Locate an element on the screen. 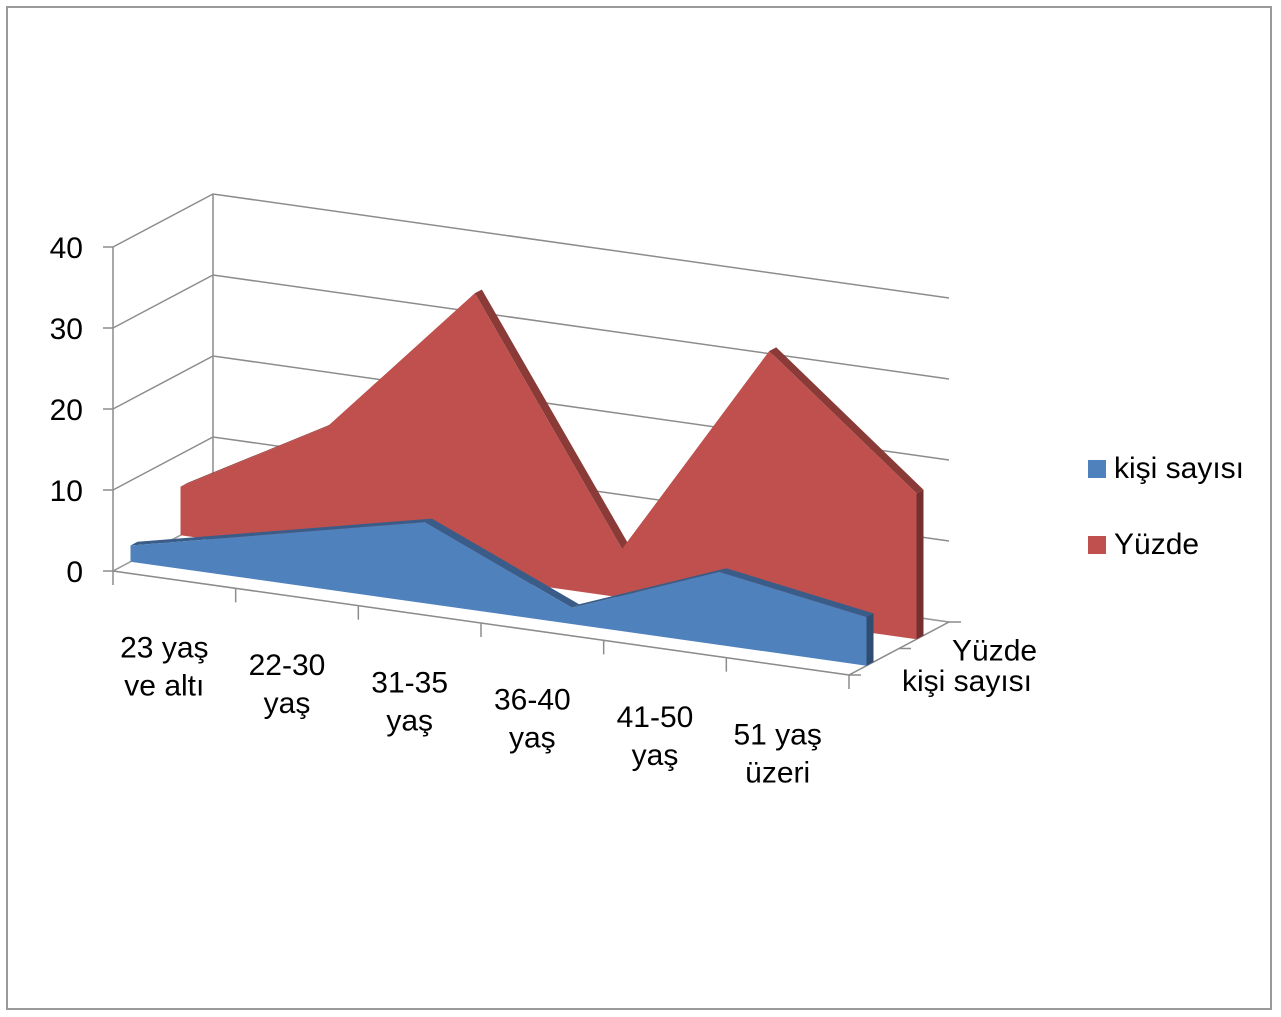 Image resolution: width=1281 pixels, height=1017 pixels. tick-labels: 0 10 20 30 40 is located at coordinates (66, 410).